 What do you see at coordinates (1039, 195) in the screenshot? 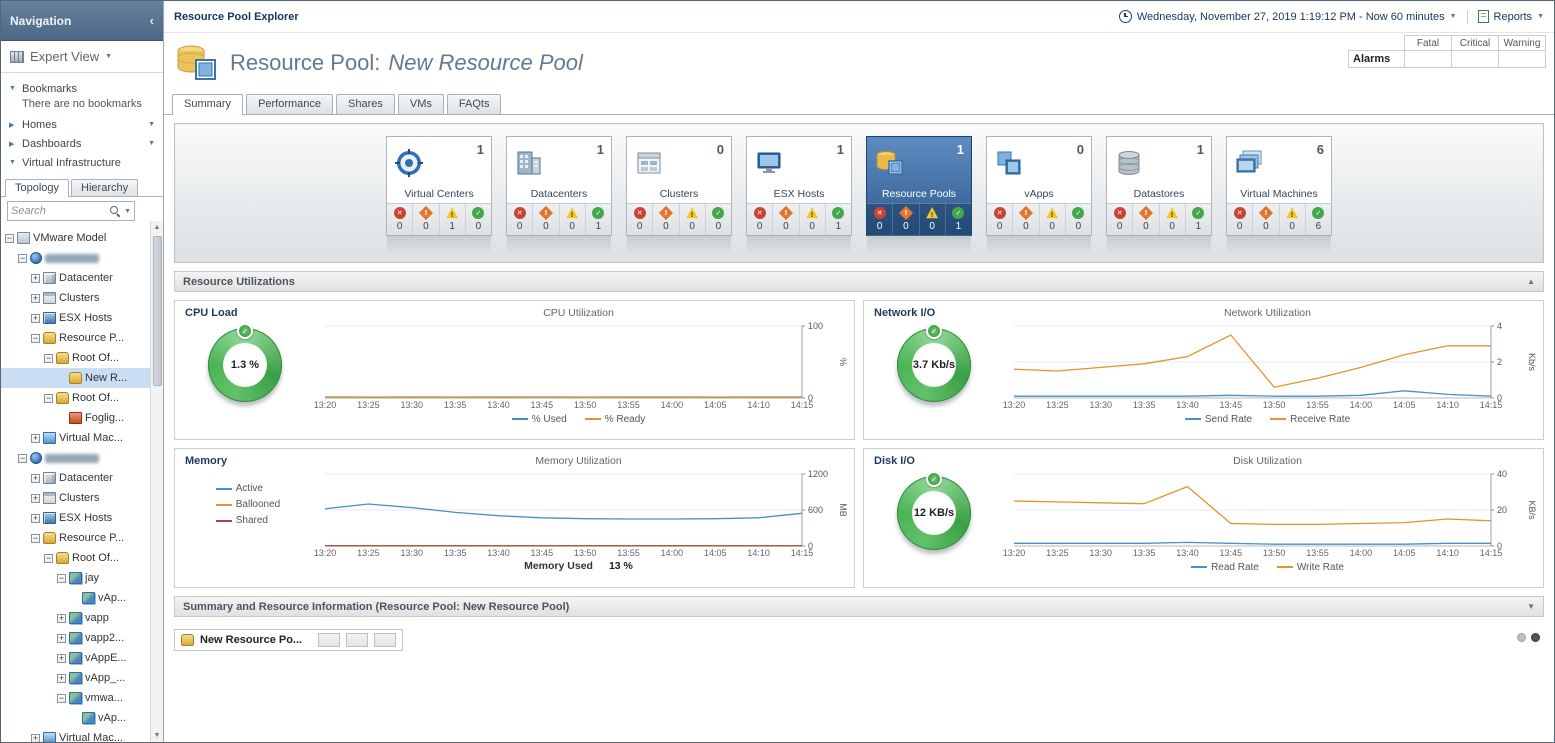
I see `tile-vapps: 0 vApps 0 0 0 0` at bounding box center [1039, 195].